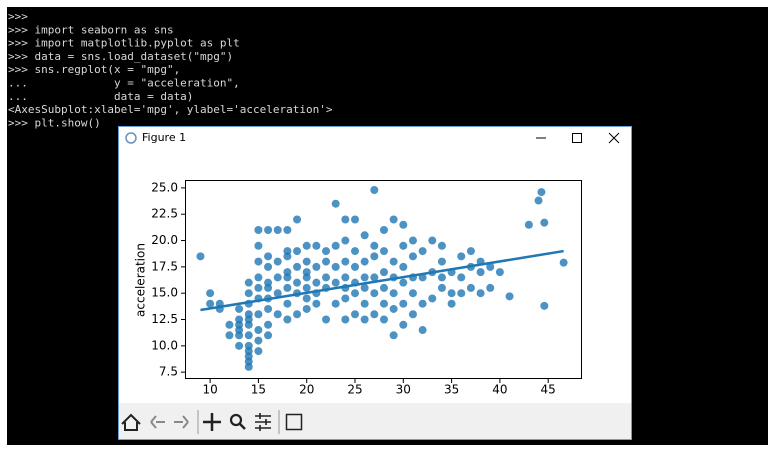 The width and height of the screenshot is (775, 451). Describe the element at coordinates (237, 421) in the screenshot. I see `zoom-button` at that location.